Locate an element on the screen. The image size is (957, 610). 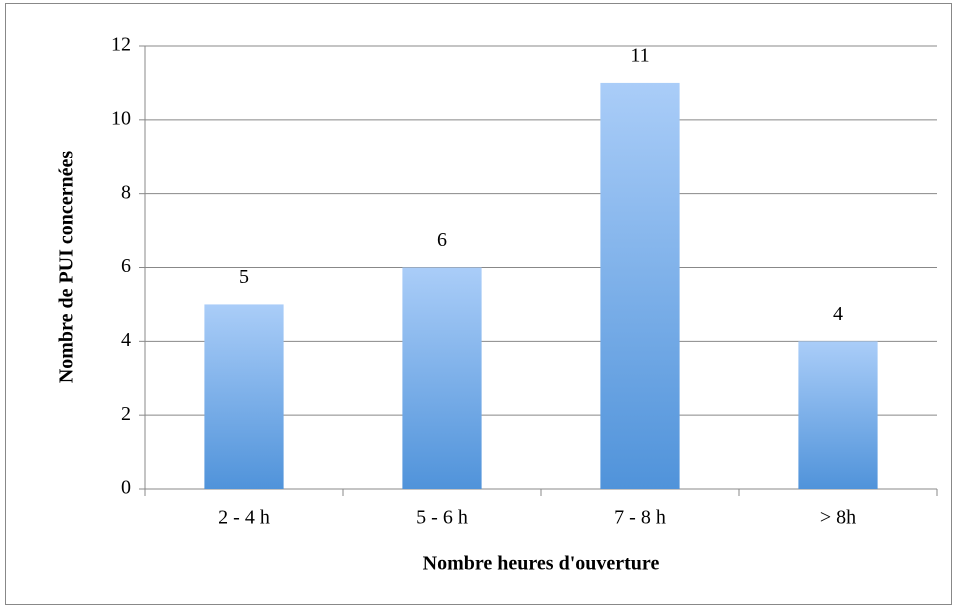
x-tick-label: 2 - 4 h is located at coordinates (244, 518).